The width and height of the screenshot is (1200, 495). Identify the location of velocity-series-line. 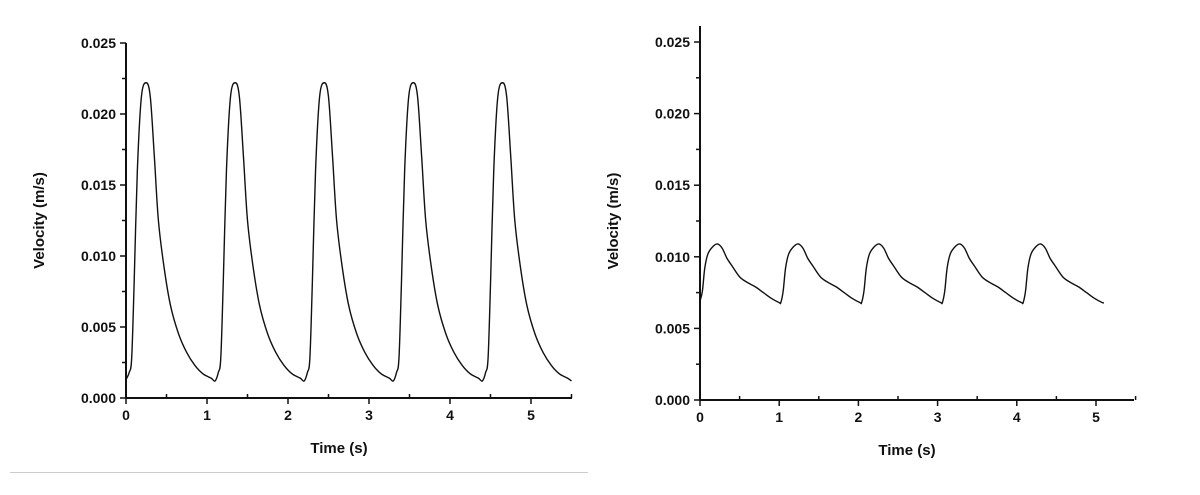
(902, 274).